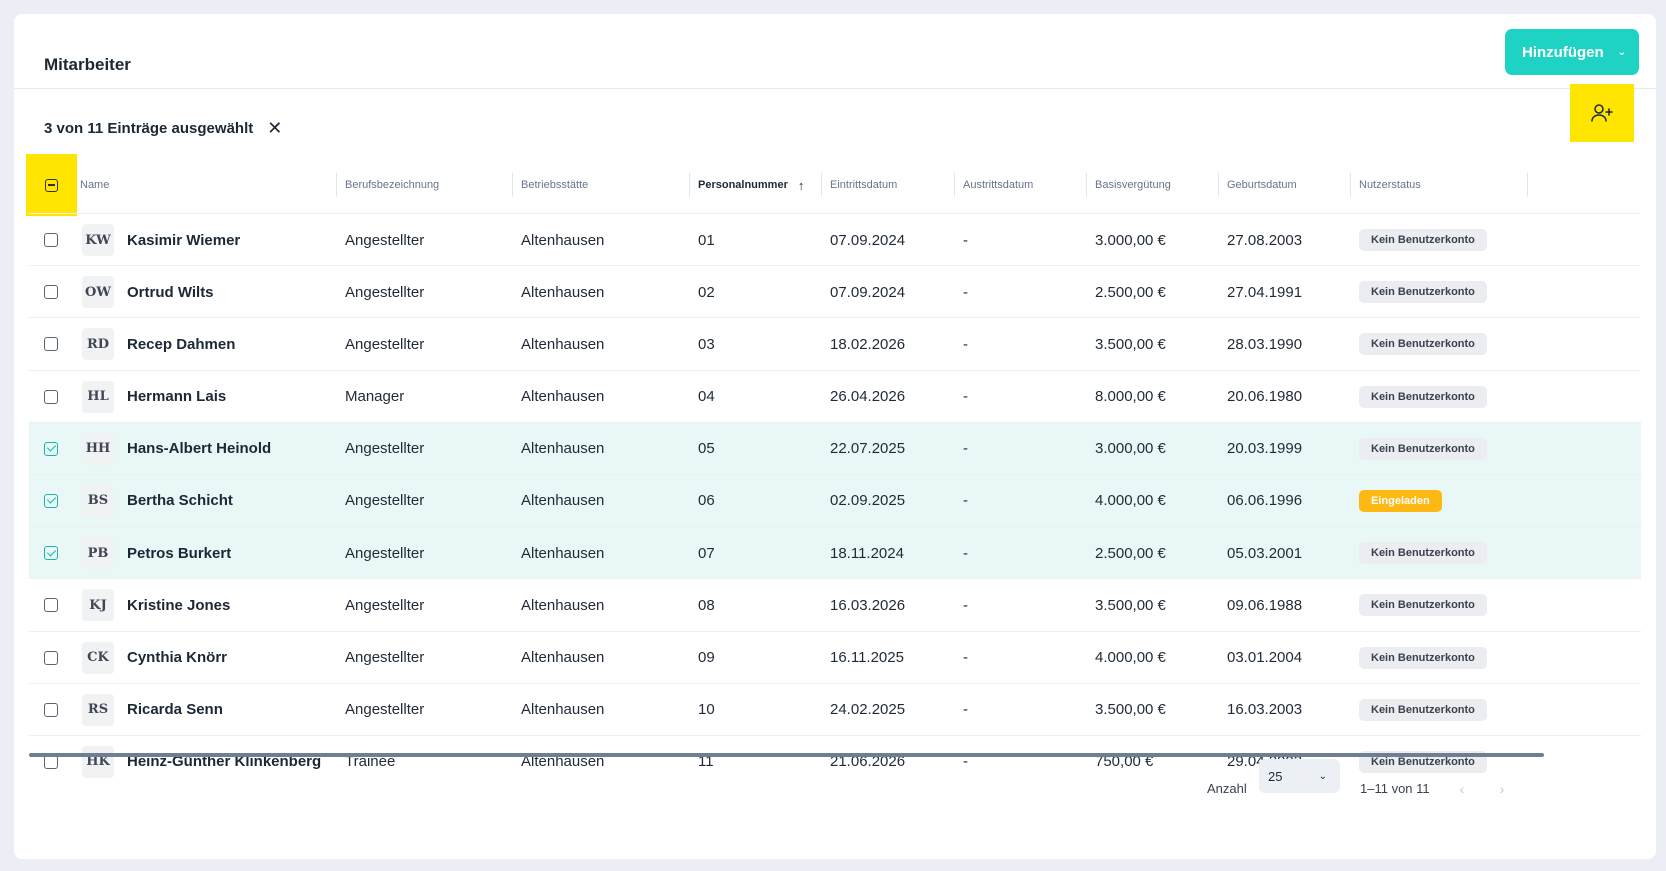 The image size is (1666, 871). What do you see at coordinates (180, 501) in the screenshot?
I see `employee-name: Bertha Schicht` at bounding box center [180, 501].